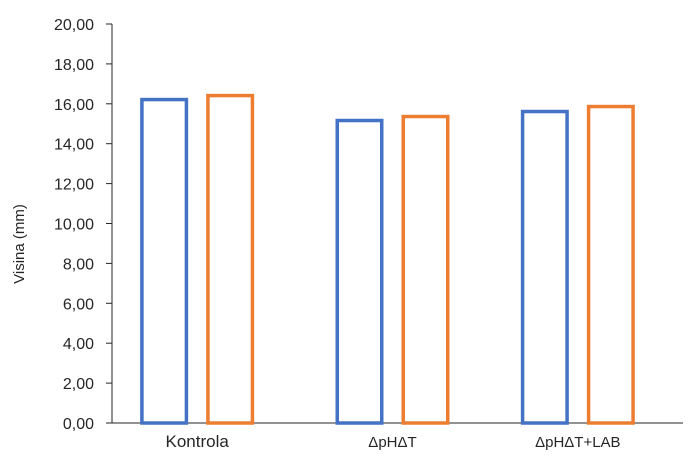 The image size is (689, 464). What do you see at coordinates (74, 225) in the screenshot?
I see `y-tick-label: 10,00` at bounding box center [74, 225].